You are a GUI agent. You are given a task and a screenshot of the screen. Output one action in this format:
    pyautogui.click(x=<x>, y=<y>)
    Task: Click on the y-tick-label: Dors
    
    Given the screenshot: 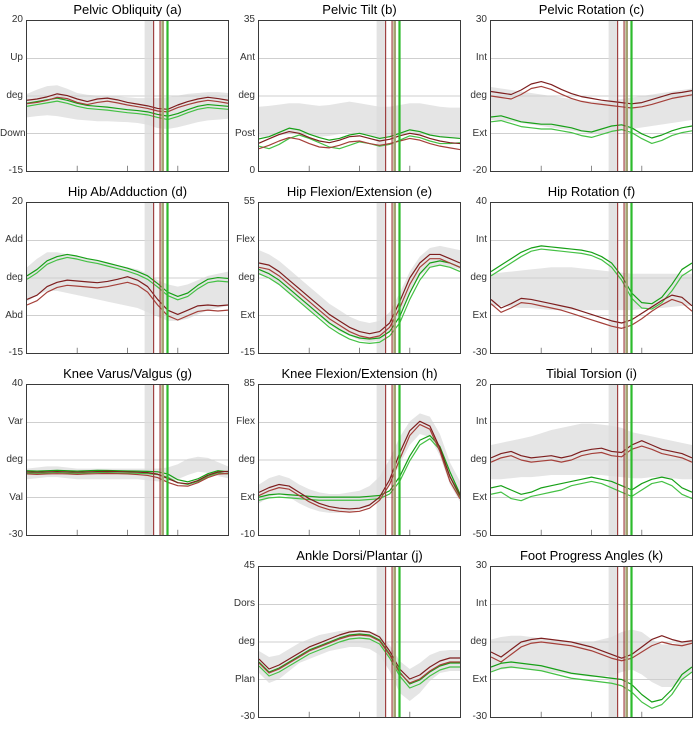 What is the action you would take?
    pyautogui.click(x=244, y=603)
    